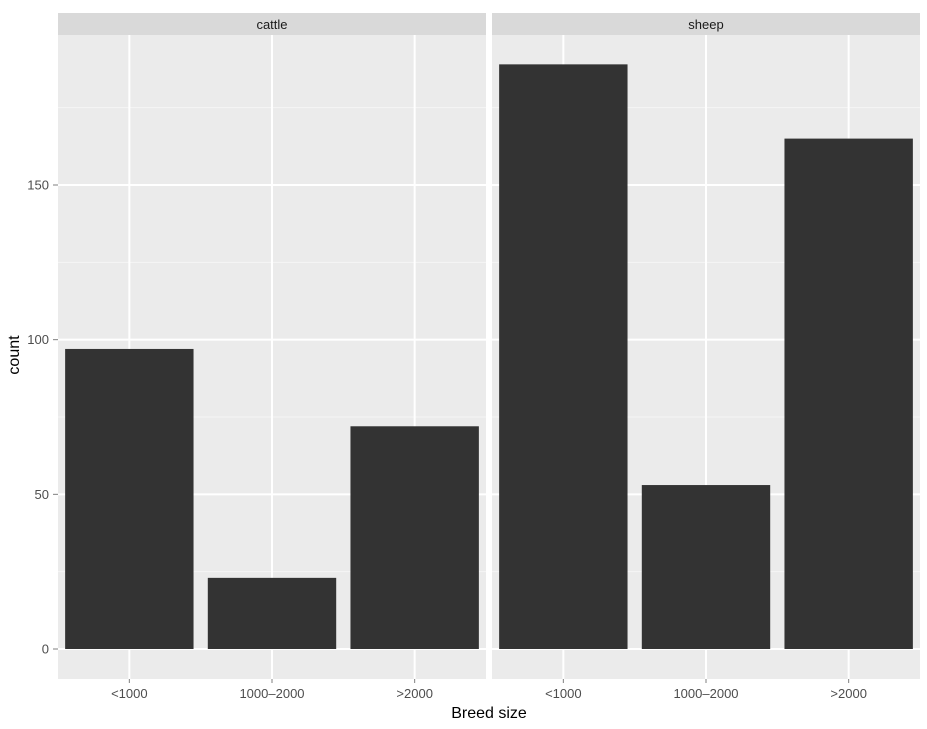 The height and width of the screenshot is (729, 927). What do you see at coordinates (489, 713) in the screenshot?
I see `x-axis-title: Breed size` at bounding box center [489, 713].